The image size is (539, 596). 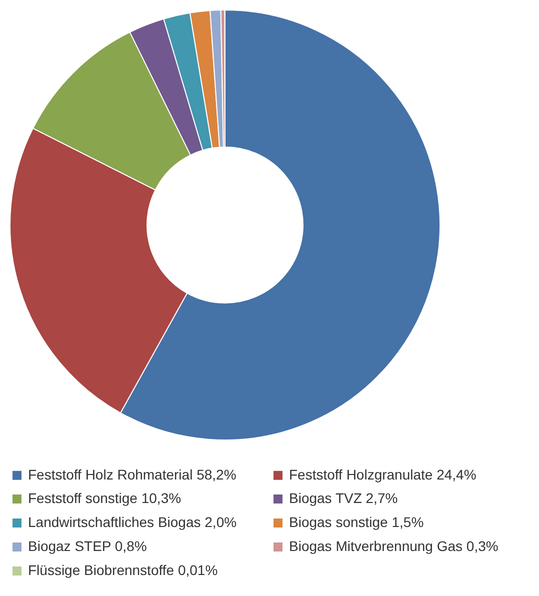 I want to click on legend-label: Biogas Mitverbrennung Gas 0,3%, so click(x=393, y=546).